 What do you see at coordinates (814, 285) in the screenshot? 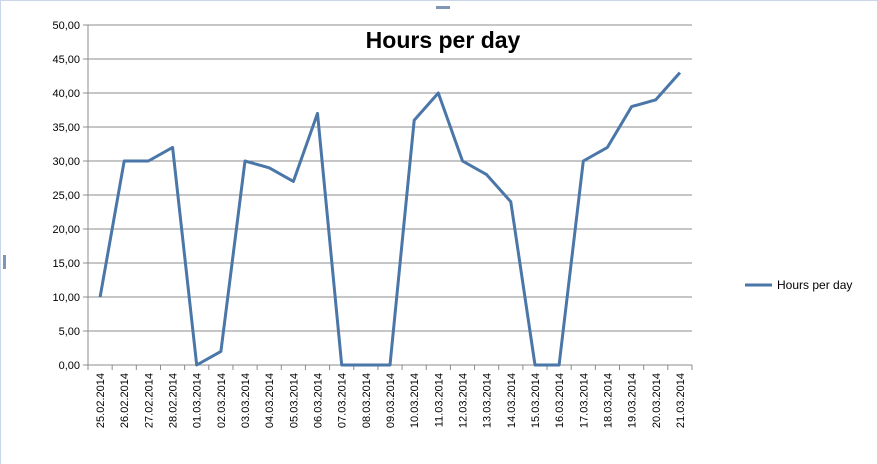
I see `legend-label: Hours per day` at bounding box center [814, 285].